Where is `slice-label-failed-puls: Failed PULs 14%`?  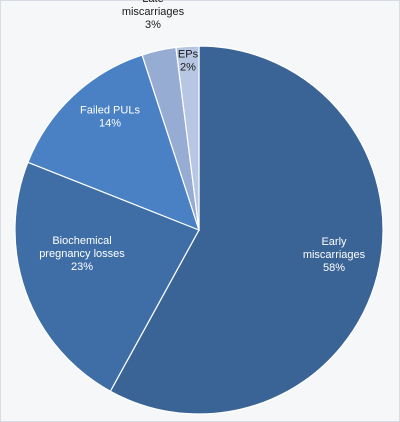 slice-label-failed-puls: Failed PULs 14% is located at coordinates (110, 117).